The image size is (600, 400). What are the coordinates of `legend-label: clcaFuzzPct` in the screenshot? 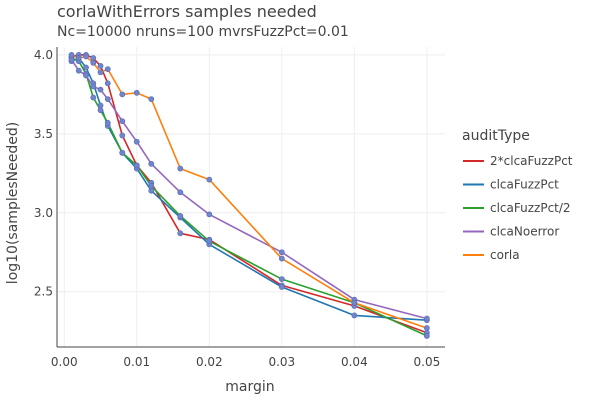 It's located at (524, 185).